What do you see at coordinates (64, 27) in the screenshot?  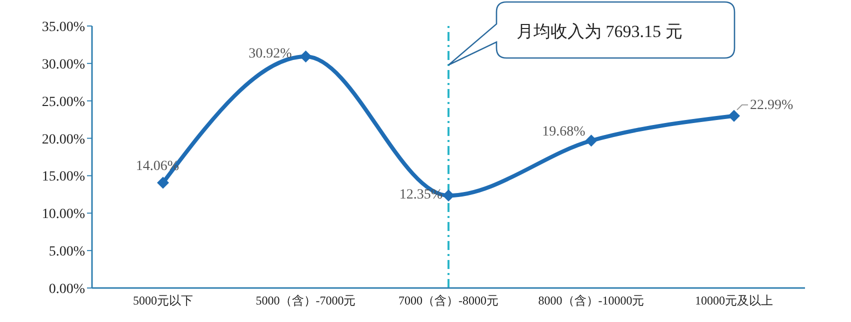 I see `y-tick-label: 35.00%` at bounding box center [64, 27].